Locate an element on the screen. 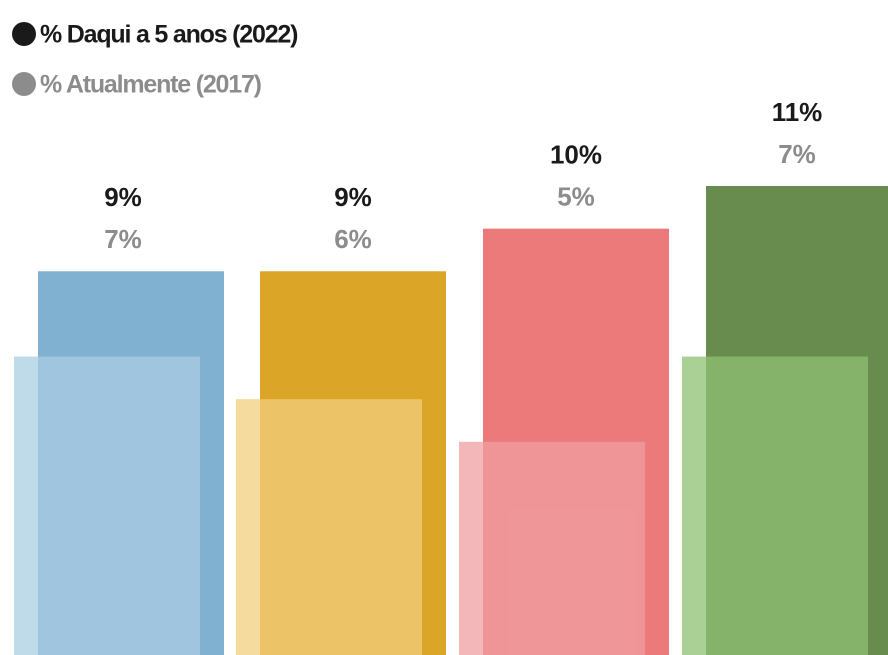 The image size is (888, 655). value-label: 6% is located at coordinates (353, 239).